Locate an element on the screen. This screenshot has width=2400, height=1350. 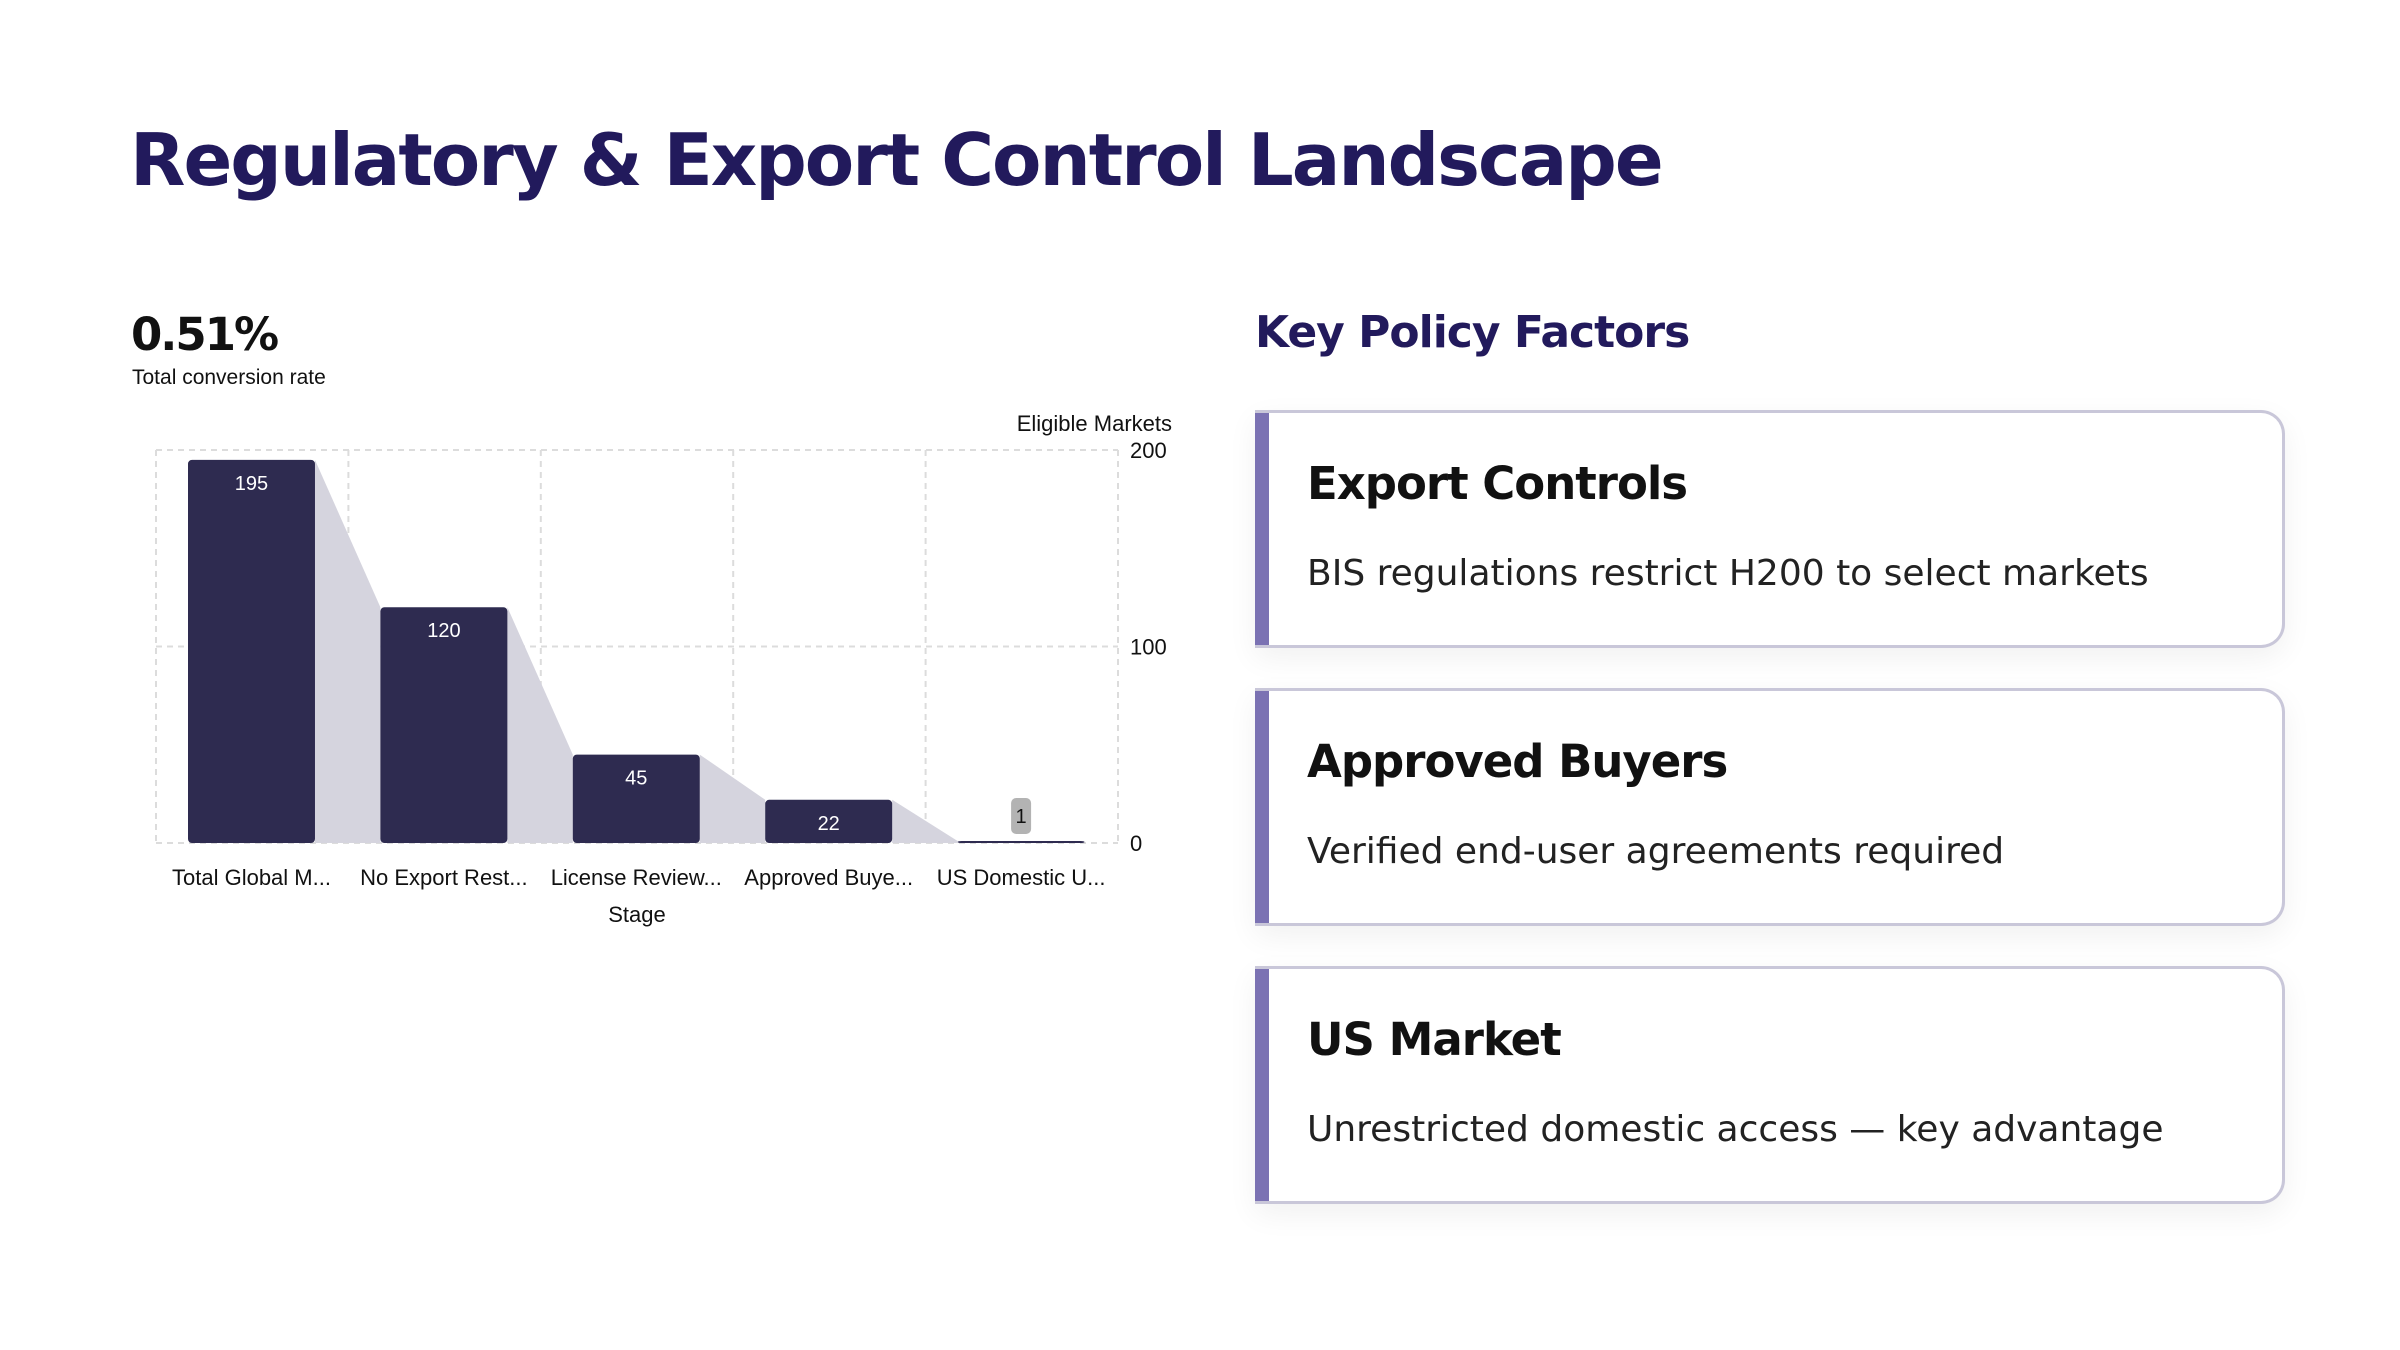
y-tick-label: 0 is located at coordinates (1136, 843).